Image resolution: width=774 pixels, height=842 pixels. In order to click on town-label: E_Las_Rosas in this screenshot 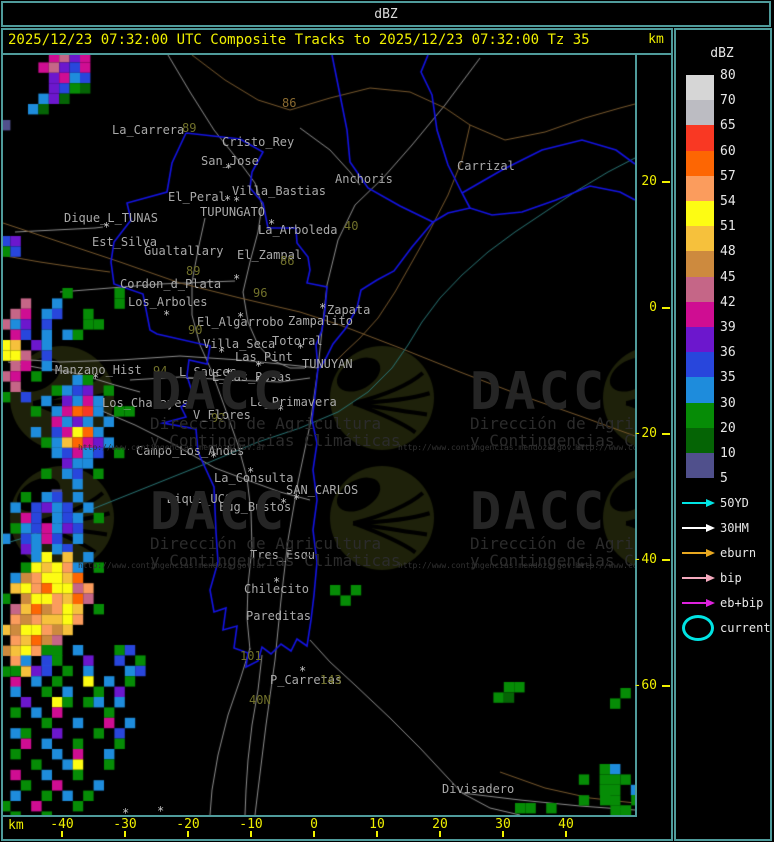, I will do `click(252, 377)`.